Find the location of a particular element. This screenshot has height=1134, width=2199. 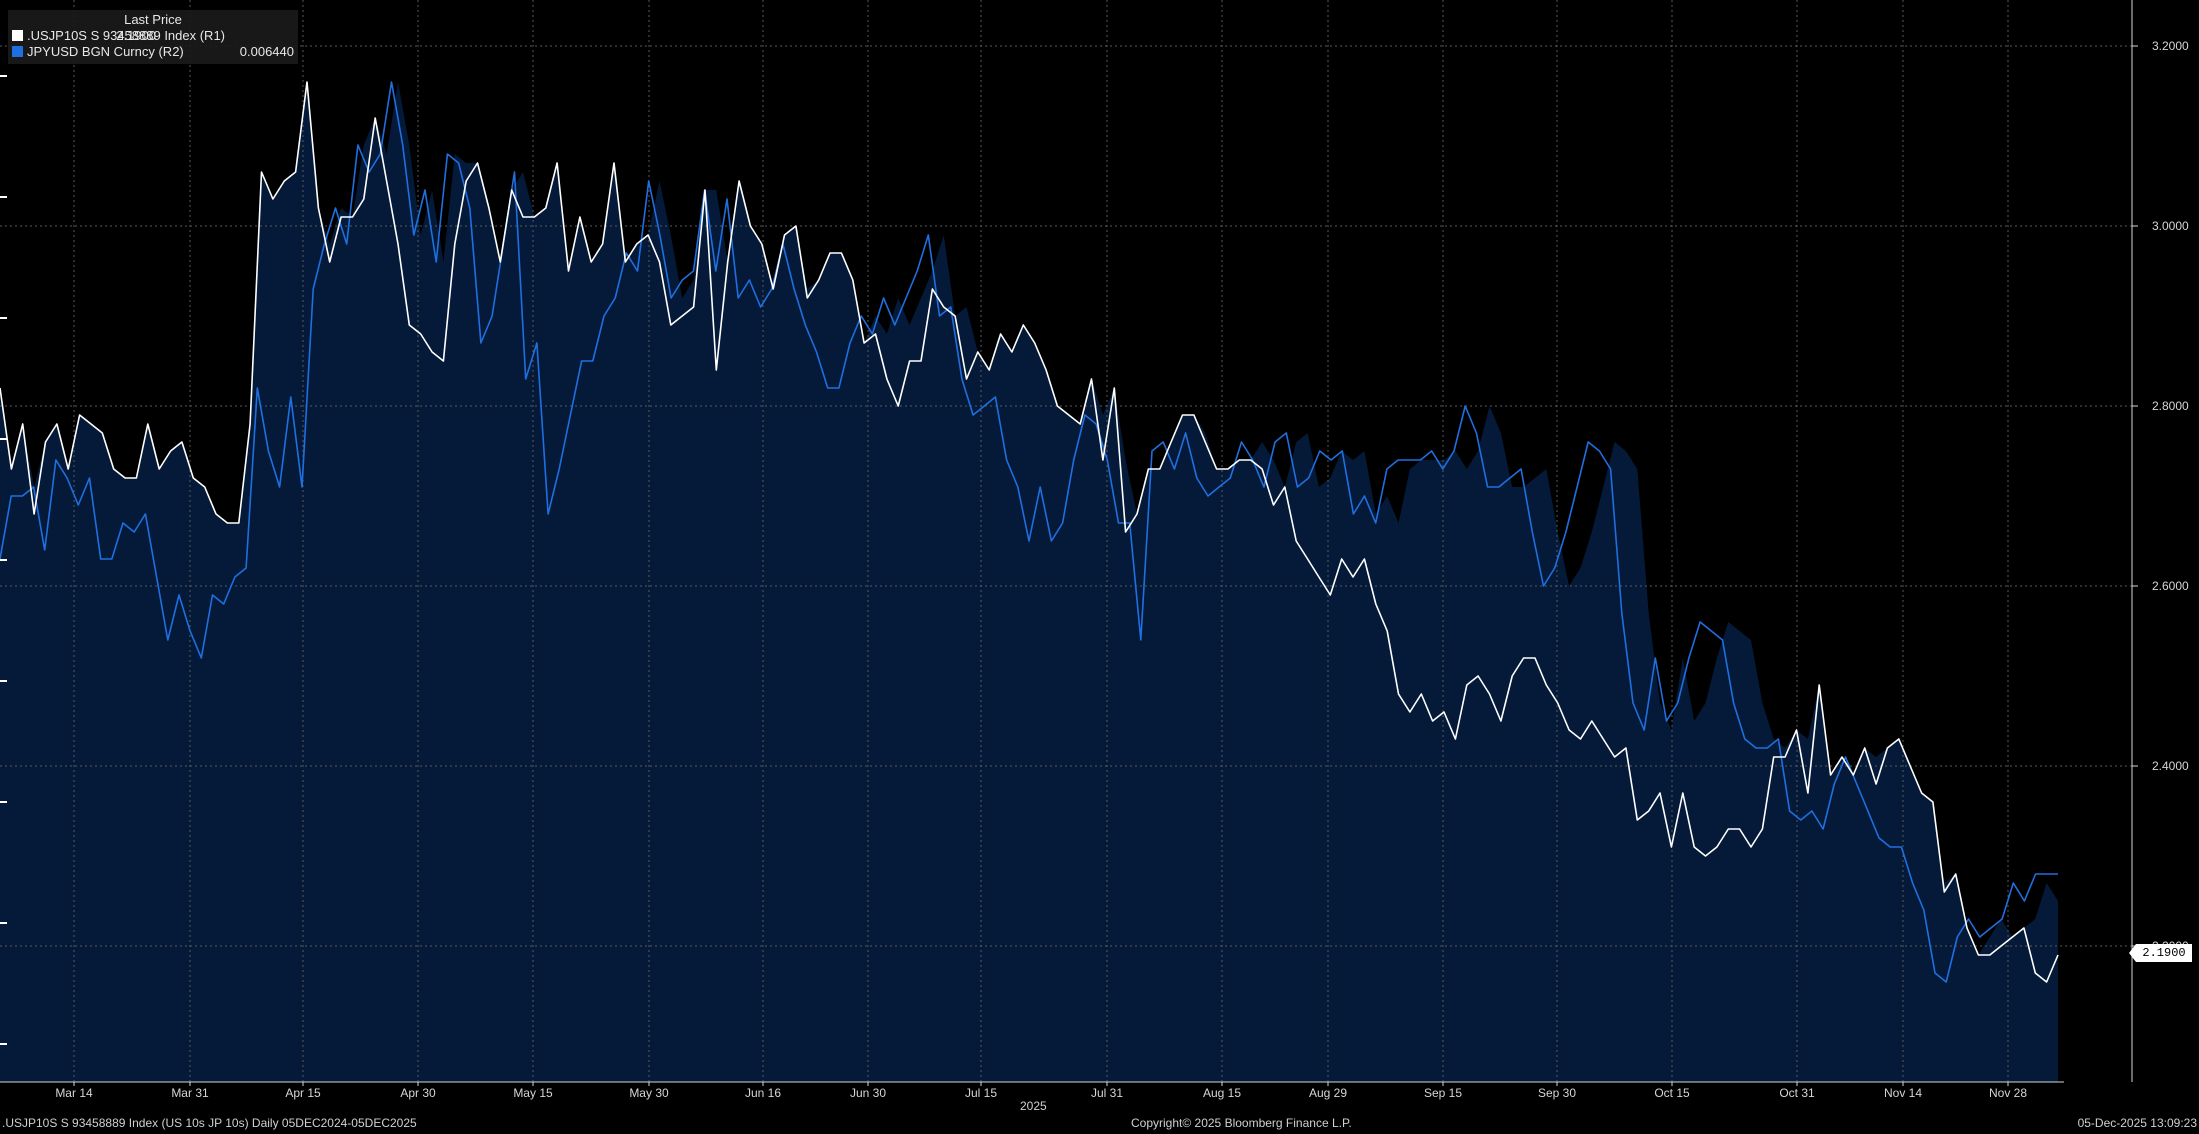

legend-entry-series-2: JPYUSD BGN Curncy (R2) 0.006440 is located at coordinates (153, 52).